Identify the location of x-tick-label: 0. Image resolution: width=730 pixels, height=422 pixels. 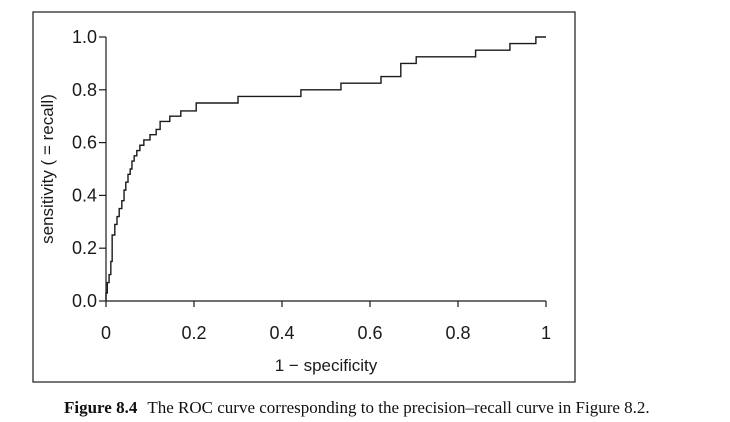
(106, 333).